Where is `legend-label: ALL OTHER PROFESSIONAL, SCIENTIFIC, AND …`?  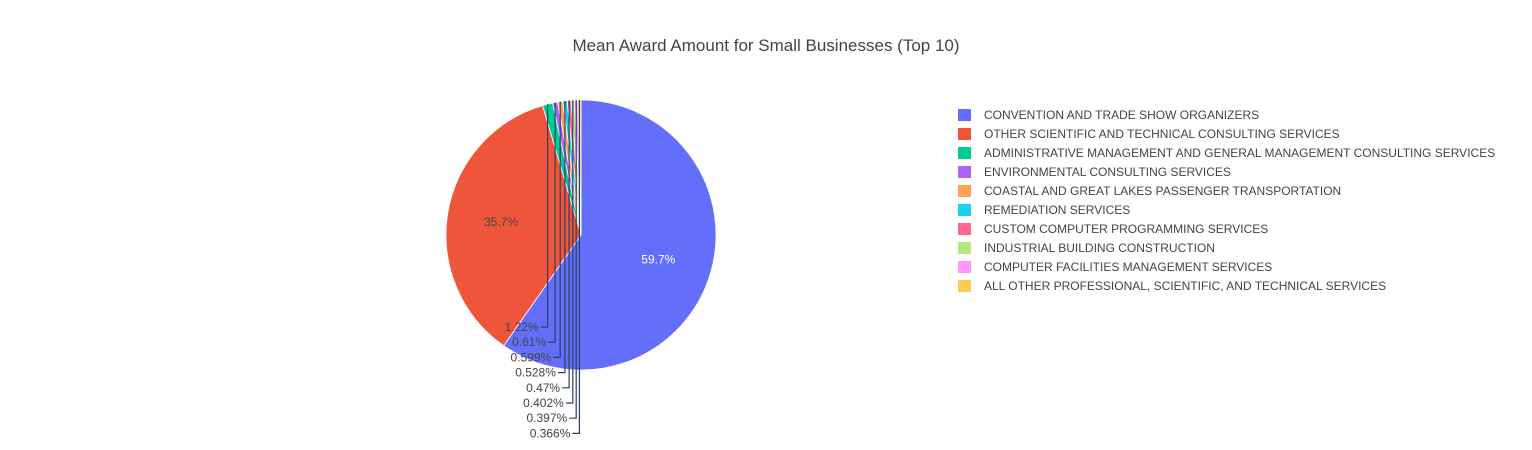
legend-label: ALL OTHER PROFESSIONAL, SCIENTIFIC, AND … is located at coordinates (1185, 286).